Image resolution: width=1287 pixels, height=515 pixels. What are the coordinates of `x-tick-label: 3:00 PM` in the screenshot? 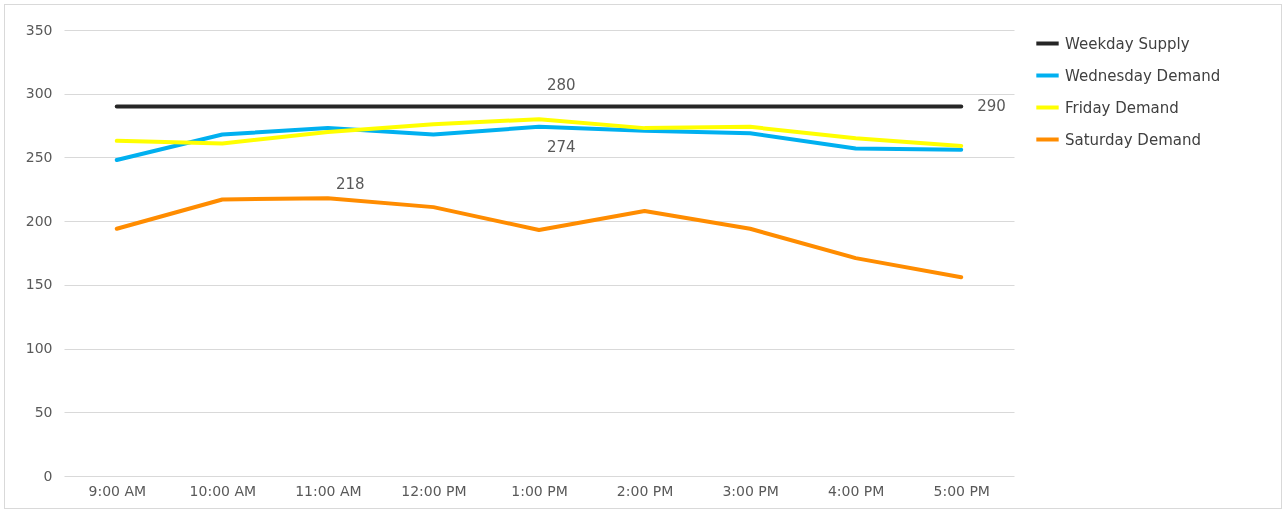 It's located at (750, 490).